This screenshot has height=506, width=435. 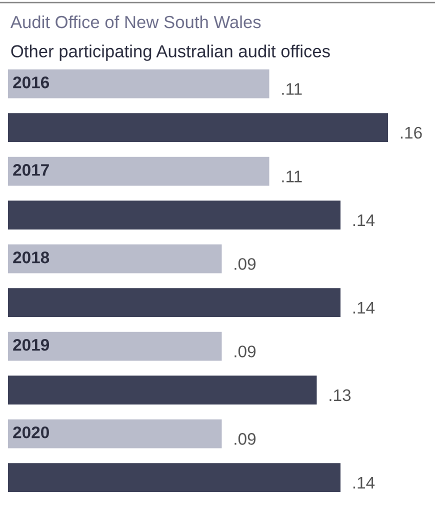 What do you see at coordinates (340, 395) in the screenshot?
I see `data-label: .13` at bounding box center [340, 395].